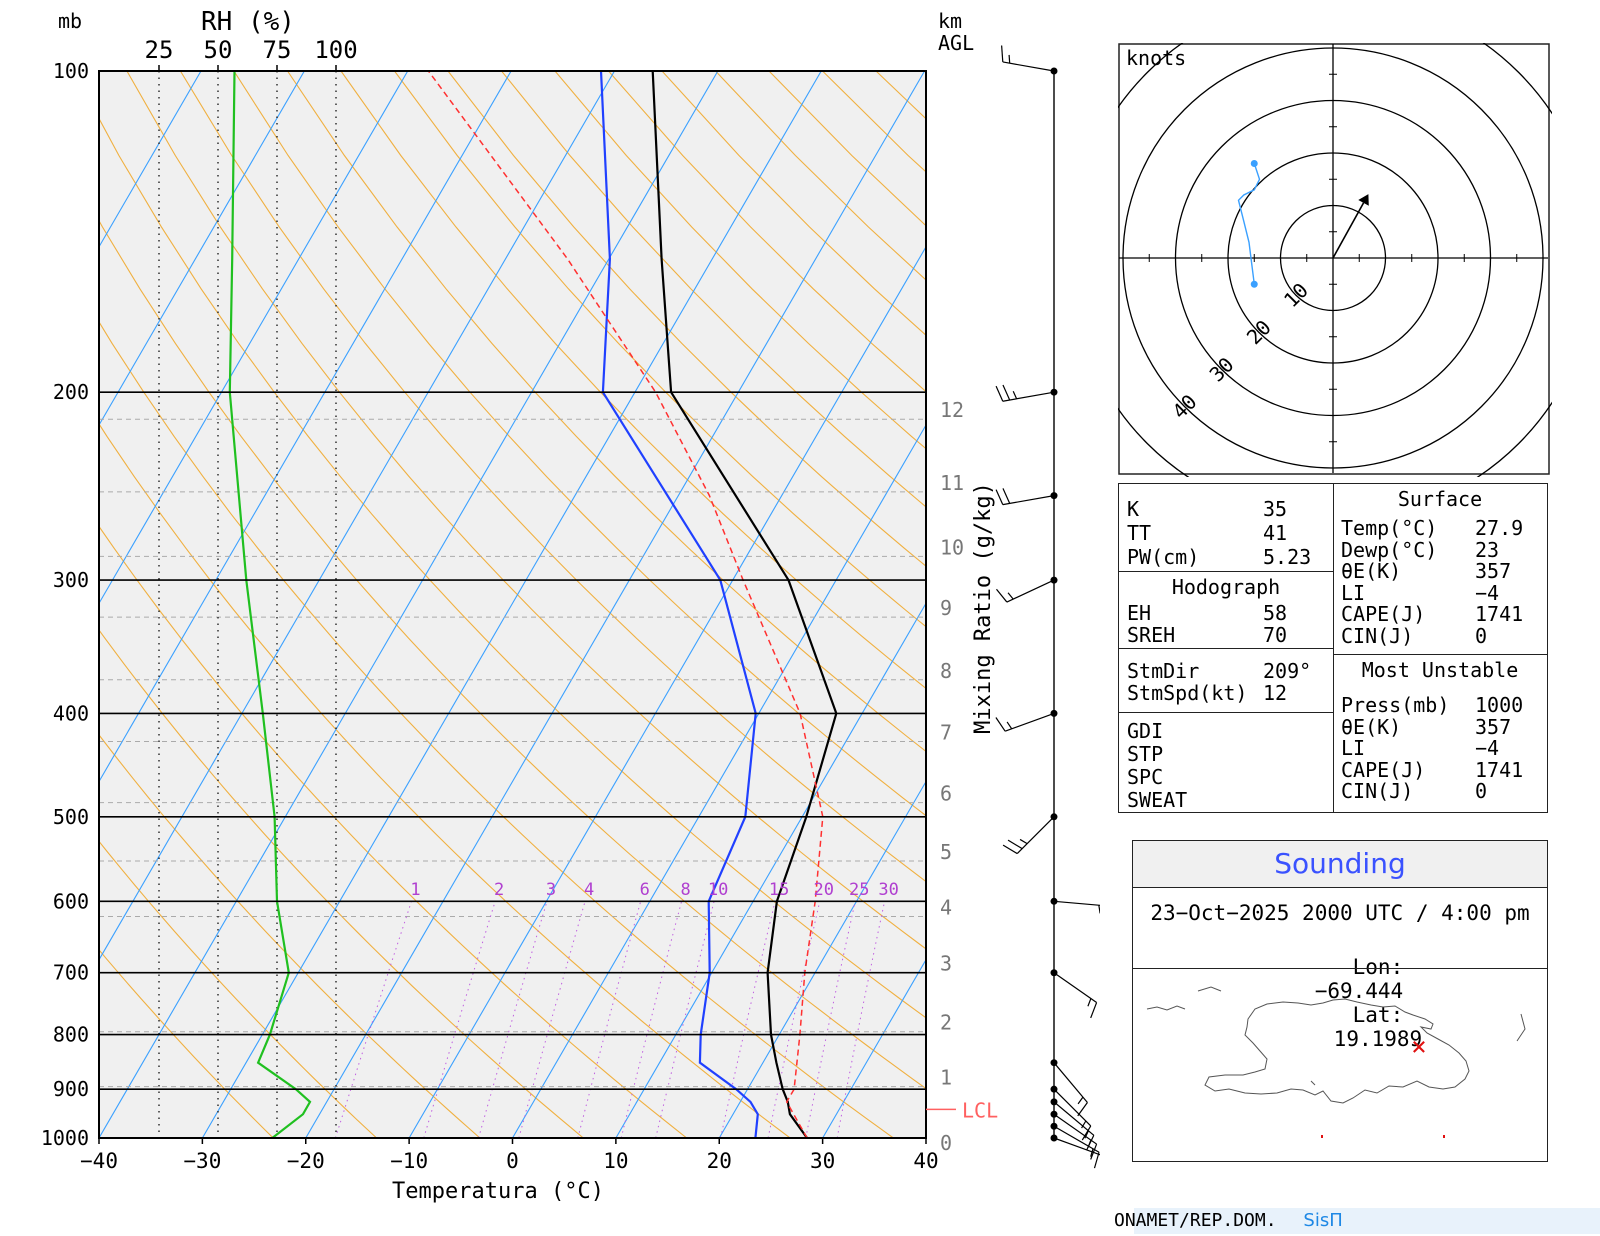 Image resolution: width=1600 pixels, height=1236 pixels. What do you see at coordinates (499, 890) in the screenshot?
I see `mixing-ratio-tick-label: 2` at bounding box center [499, 890].